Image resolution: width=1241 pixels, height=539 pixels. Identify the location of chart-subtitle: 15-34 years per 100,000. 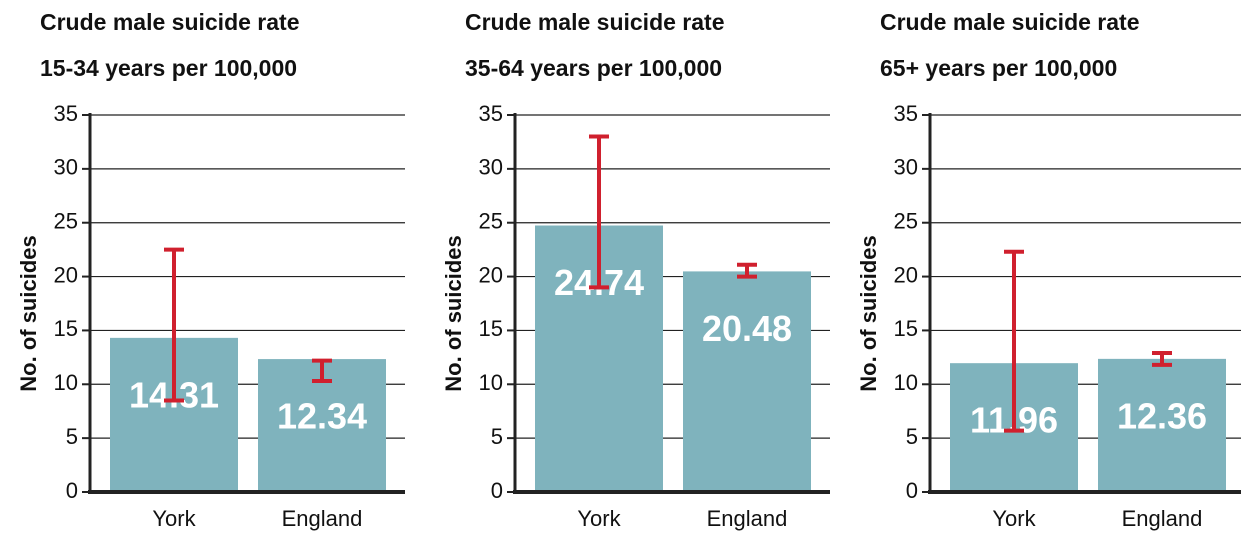
(168, 68).